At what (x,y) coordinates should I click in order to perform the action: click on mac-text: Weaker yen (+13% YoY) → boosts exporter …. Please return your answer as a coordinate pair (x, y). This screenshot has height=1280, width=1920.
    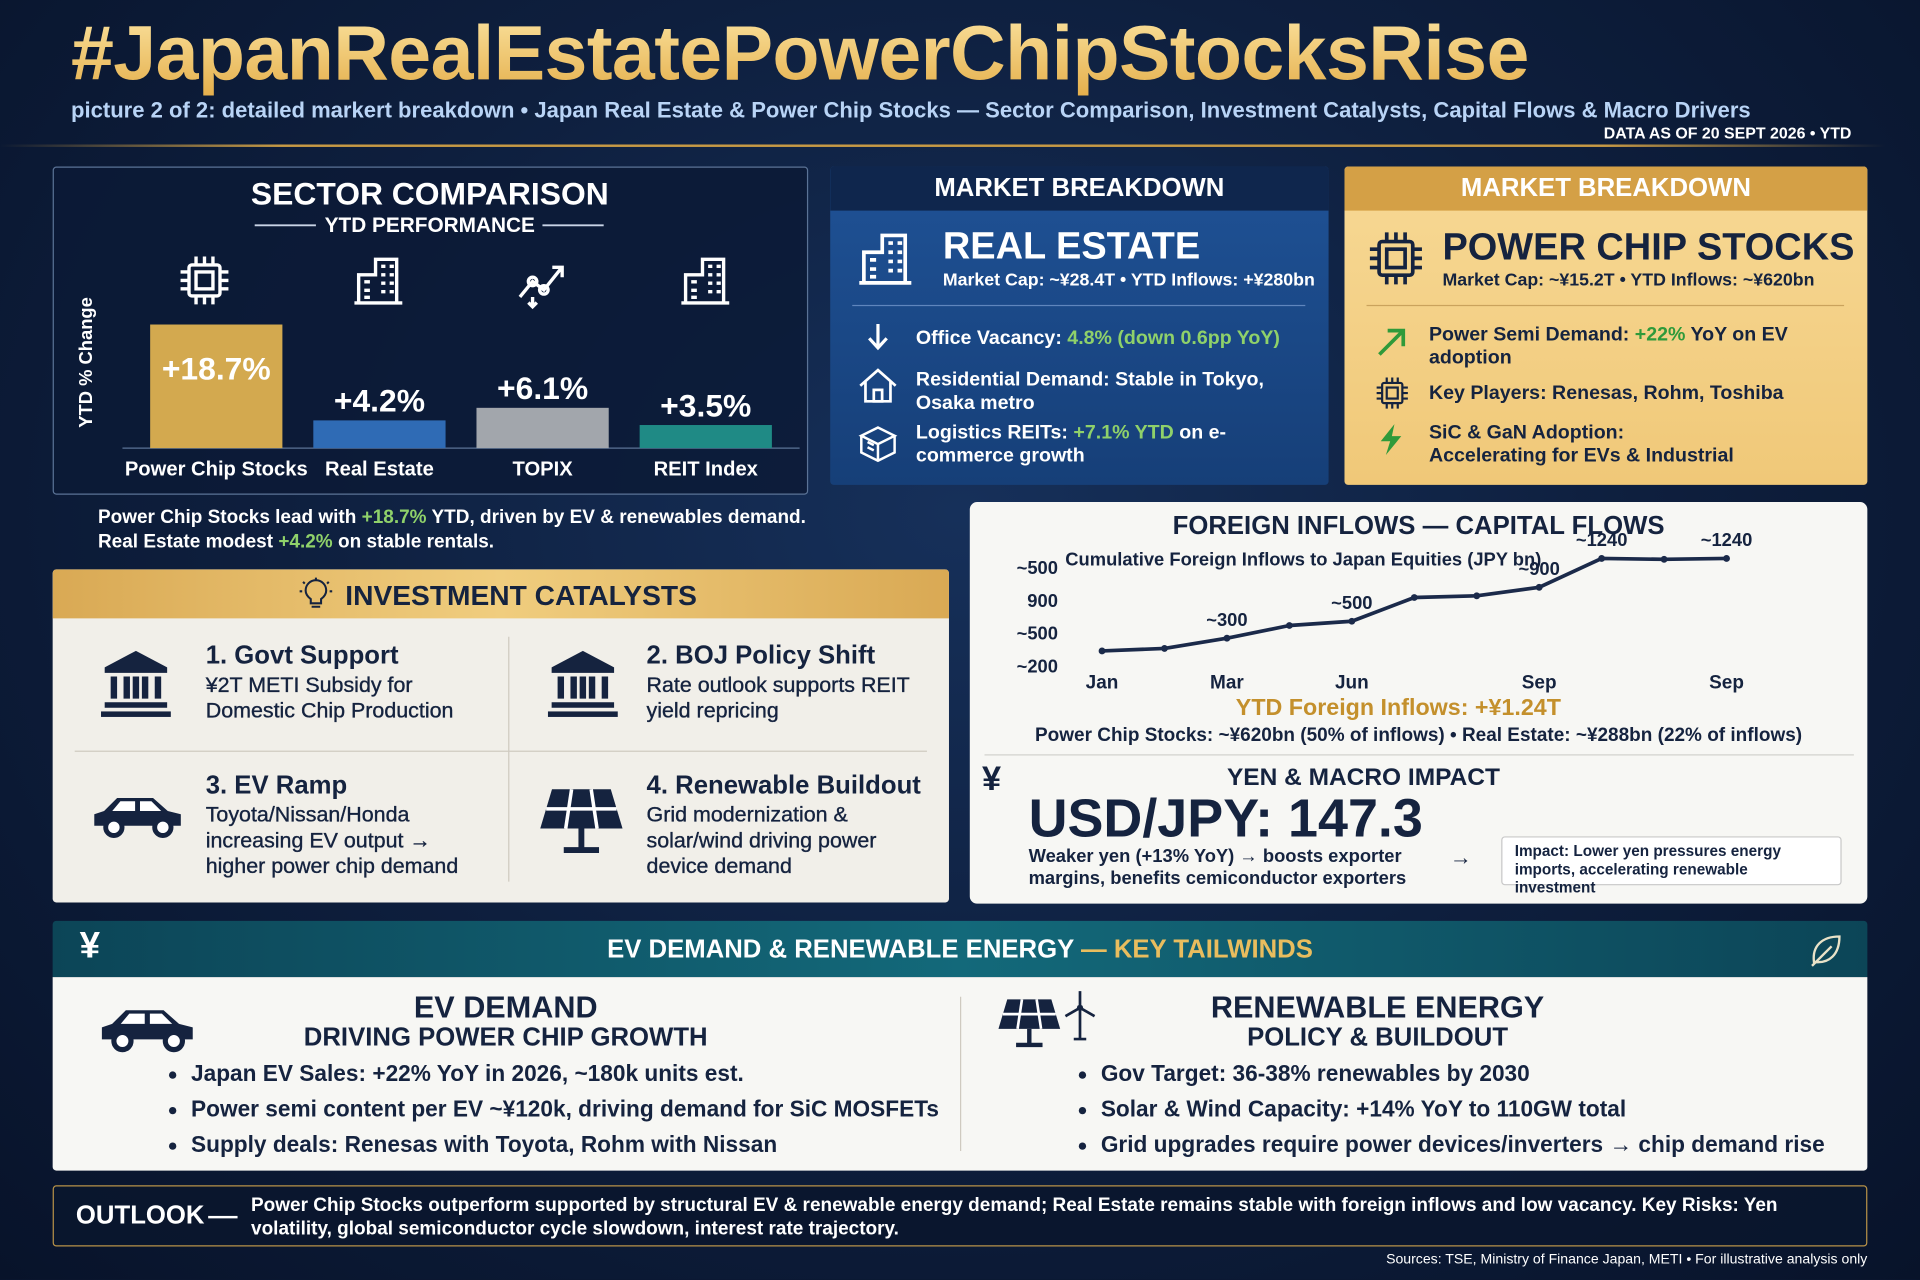
    Looking at the image, I should click on (1217, 867).